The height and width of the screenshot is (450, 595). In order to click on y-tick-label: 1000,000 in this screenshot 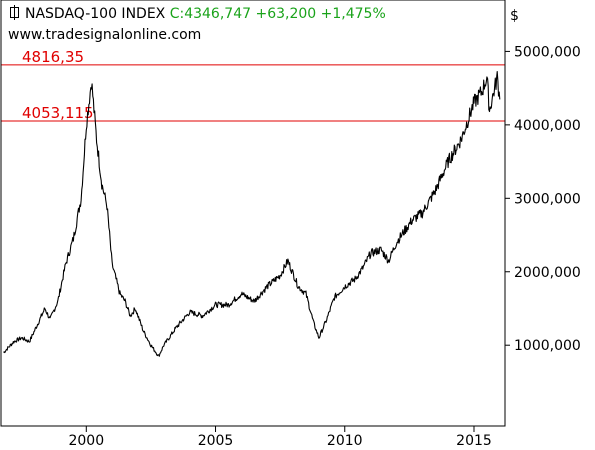, I will do `click(547, 346)`.